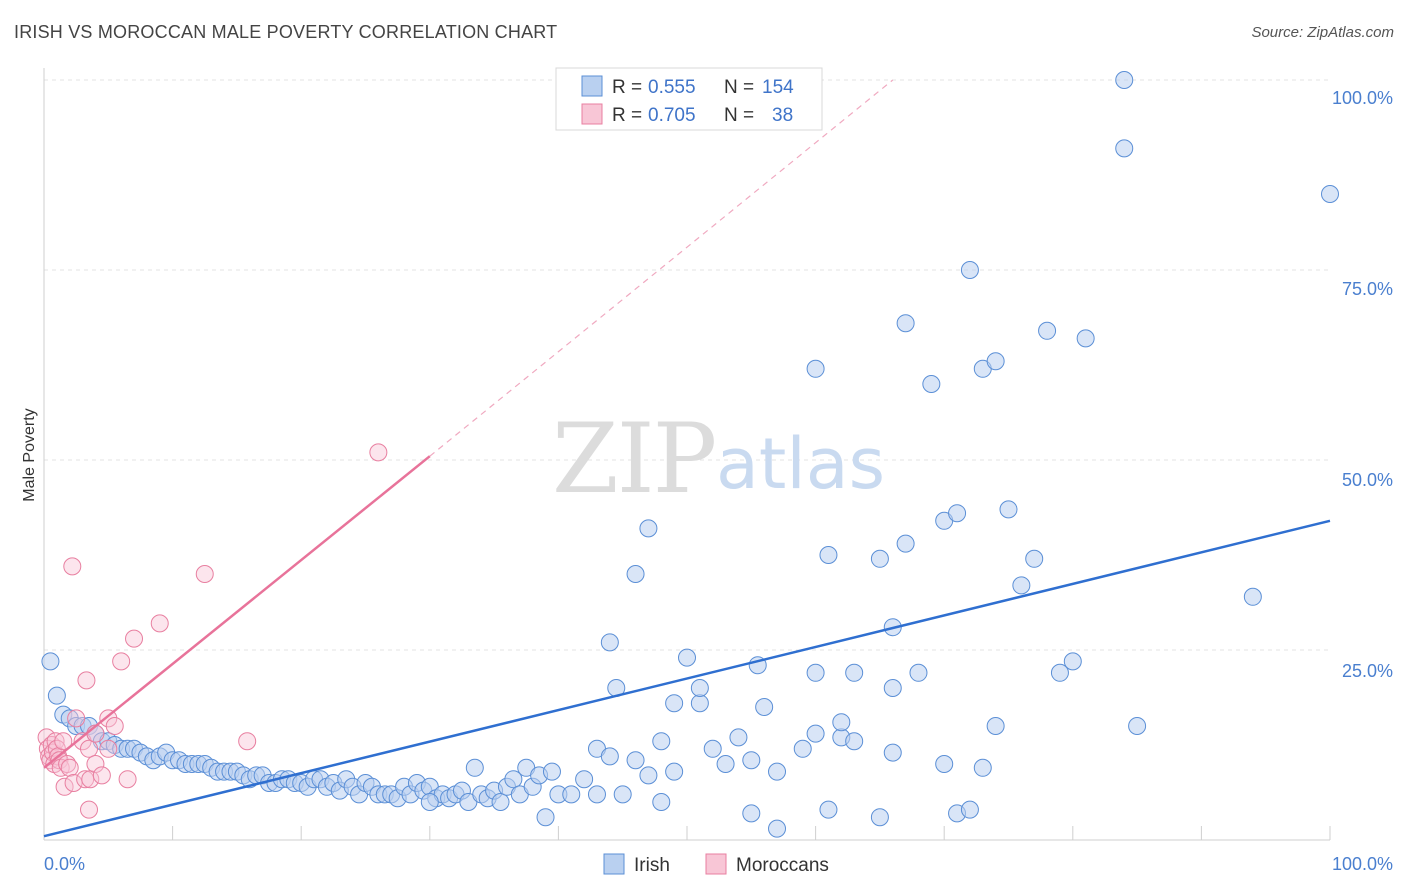 Image resolution: width=1406 pixels, height=892 pixels. What do you see at coordinates (627, 87) in the screenshot?
I see `legend-r-label-irish: R =` at bounding box center [627, 87].